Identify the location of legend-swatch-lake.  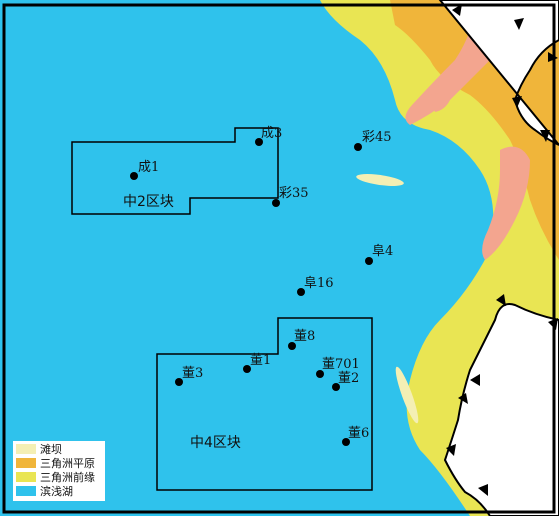
(26, 491).